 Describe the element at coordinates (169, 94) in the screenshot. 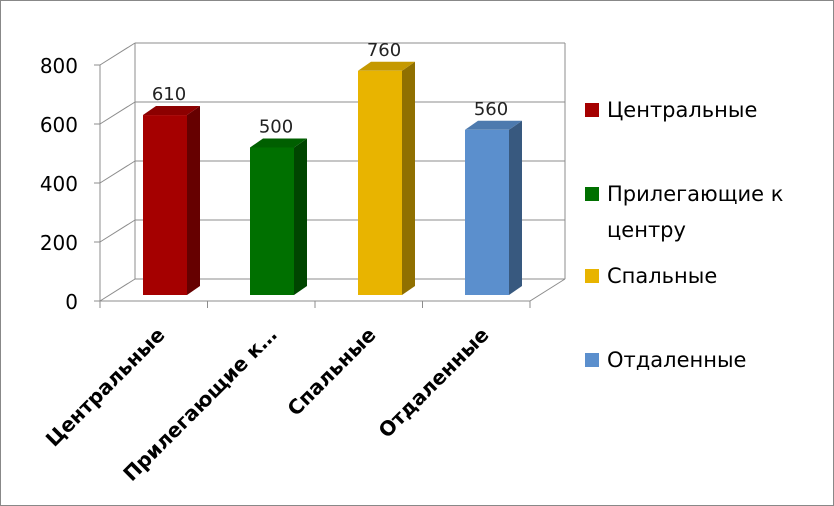

I see `data-label: 610` at that location.